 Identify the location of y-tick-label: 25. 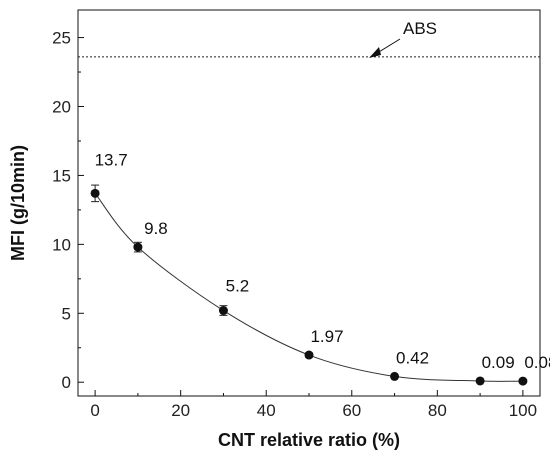
(61, 38).